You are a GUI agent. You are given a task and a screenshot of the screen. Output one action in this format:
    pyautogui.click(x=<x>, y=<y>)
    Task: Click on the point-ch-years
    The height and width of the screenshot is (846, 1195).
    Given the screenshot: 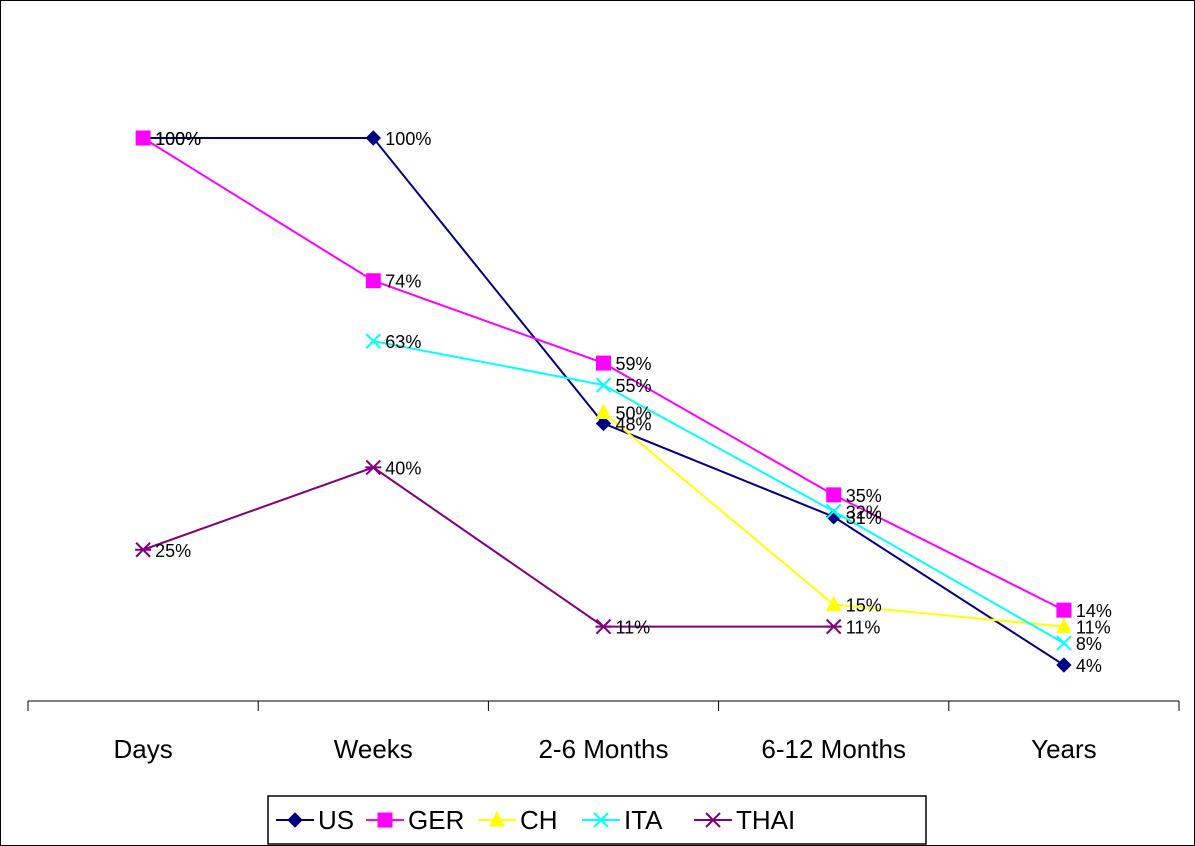 What is the action you would take?
    pyautogui.click(x=1064, y=625)
    